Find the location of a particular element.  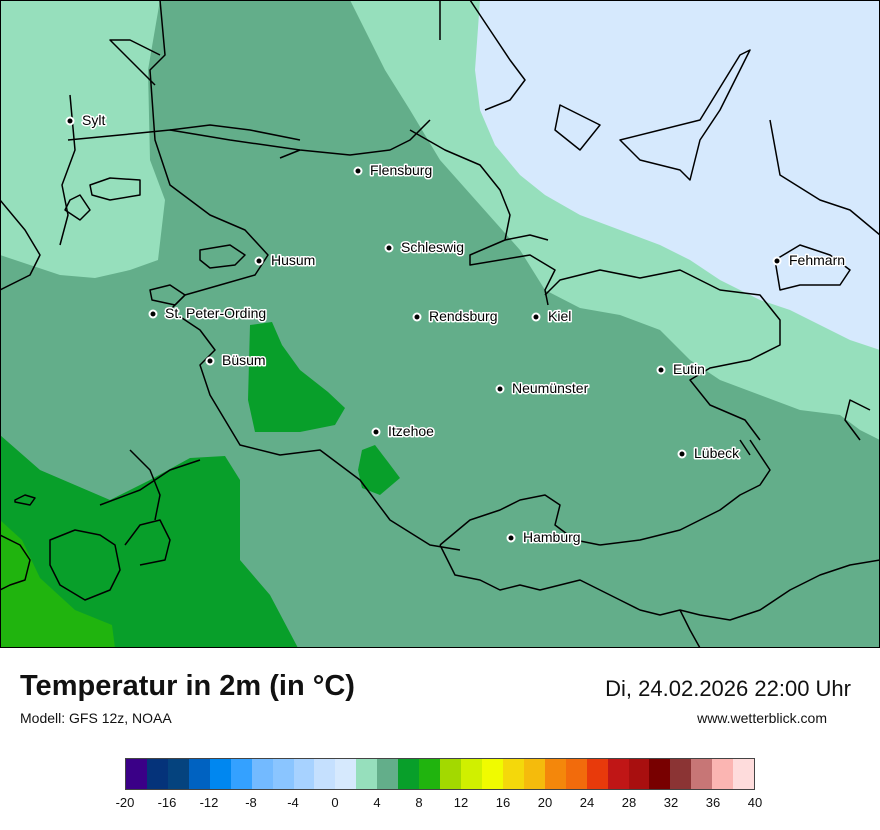

city-husum: Husum is located at coordinates (285, 260).